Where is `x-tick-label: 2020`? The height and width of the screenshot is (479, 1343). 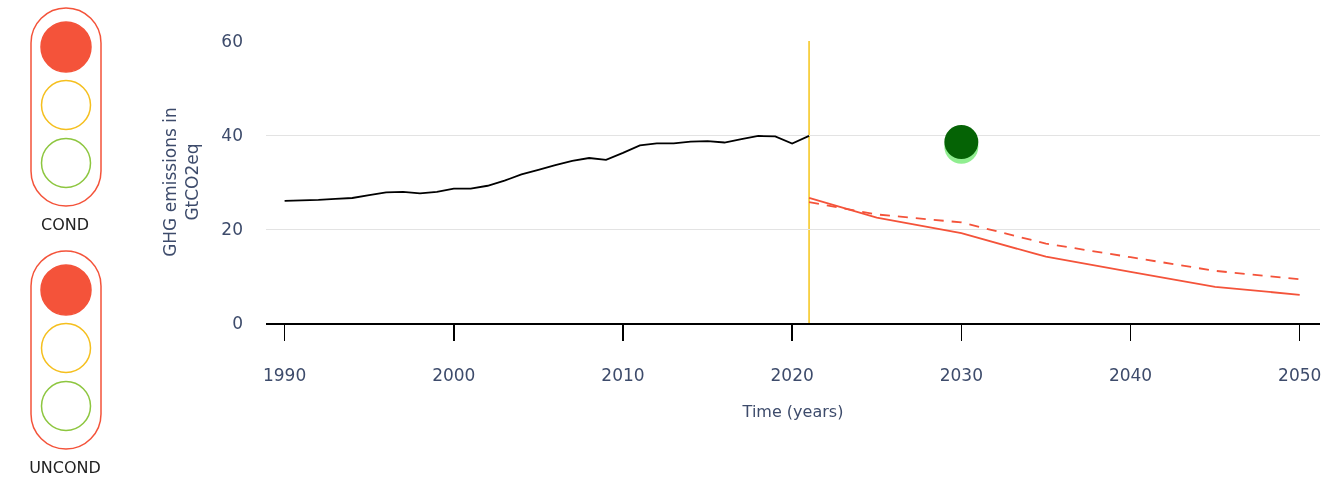
x-tick-label: 2020 is located at coordinates (792, 374).